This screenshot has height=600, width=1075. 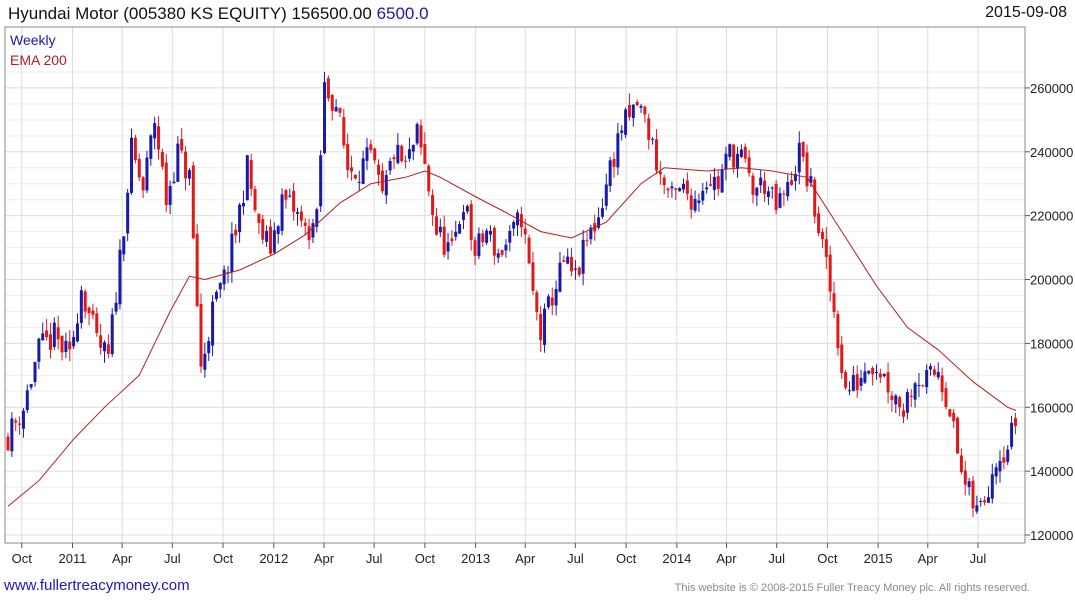 What do you see at coordinates (1051, 280) in the screenshot?
I see `y-tick-label: 200000` at bounding box center [1051, 280].